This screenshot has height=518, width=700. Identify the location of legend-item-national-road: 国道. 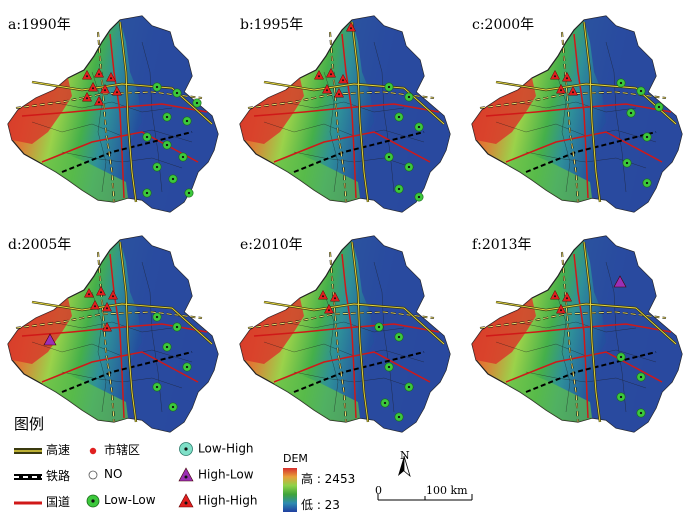
(42, 501).